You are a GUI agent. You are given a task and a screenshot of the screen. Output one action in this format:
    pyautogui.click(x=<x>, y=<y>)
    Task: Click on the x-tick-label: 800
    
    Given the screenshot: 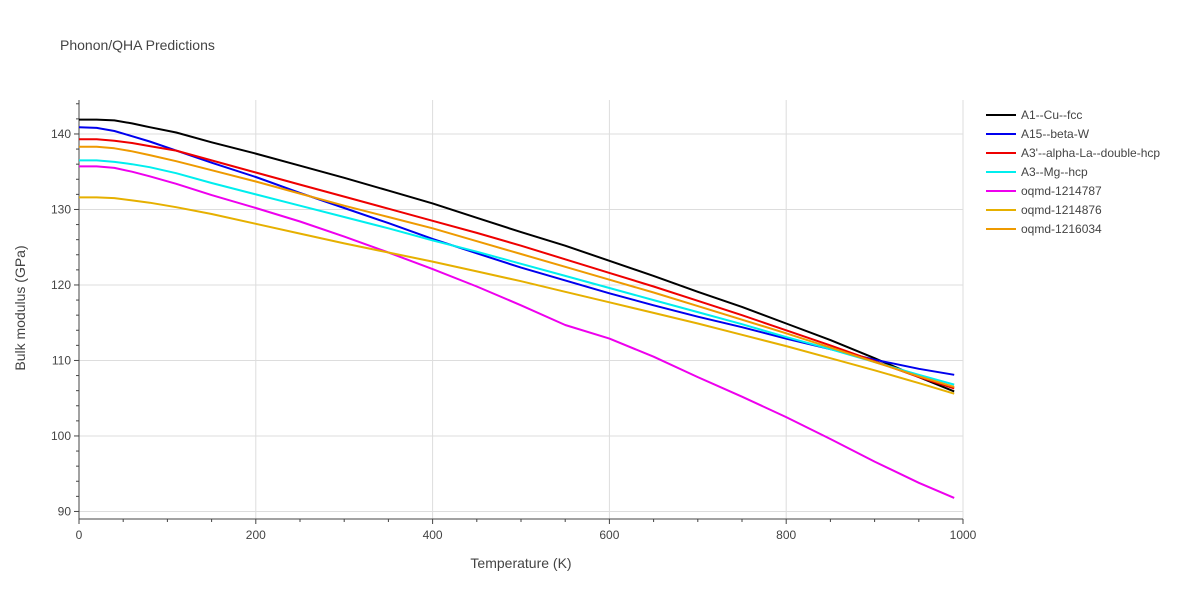 What is the action you would take?
    pyautogui.click(x=786, y=535)
    